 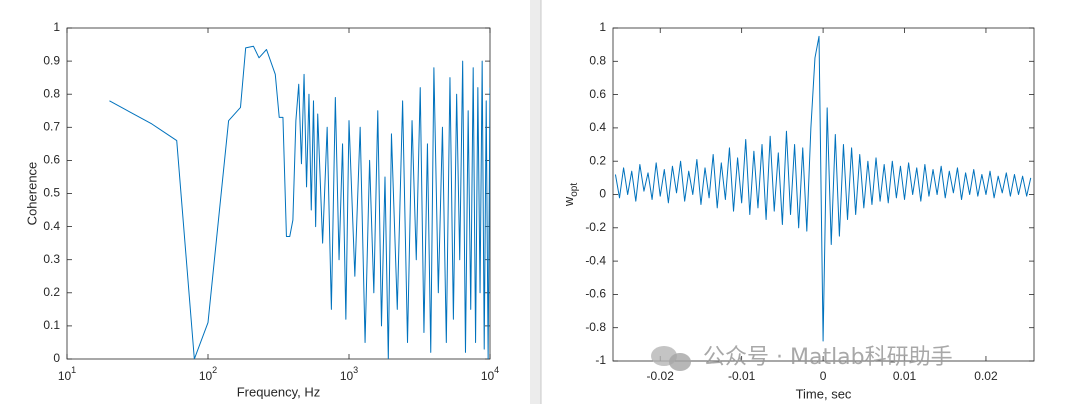 I want to click on x-tick-label: 10¹, so click(x=67, y=374).